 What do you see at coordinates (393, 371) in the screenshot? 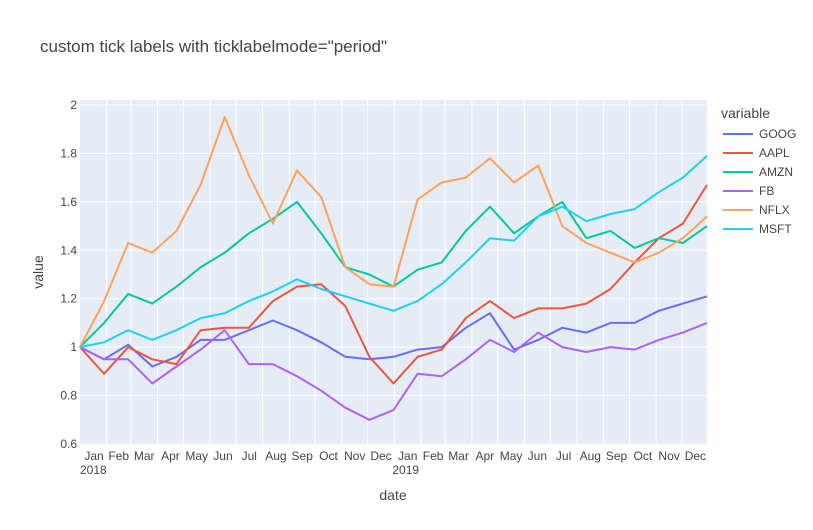
I see `series-line-fb` at bounding box center [393, 371].